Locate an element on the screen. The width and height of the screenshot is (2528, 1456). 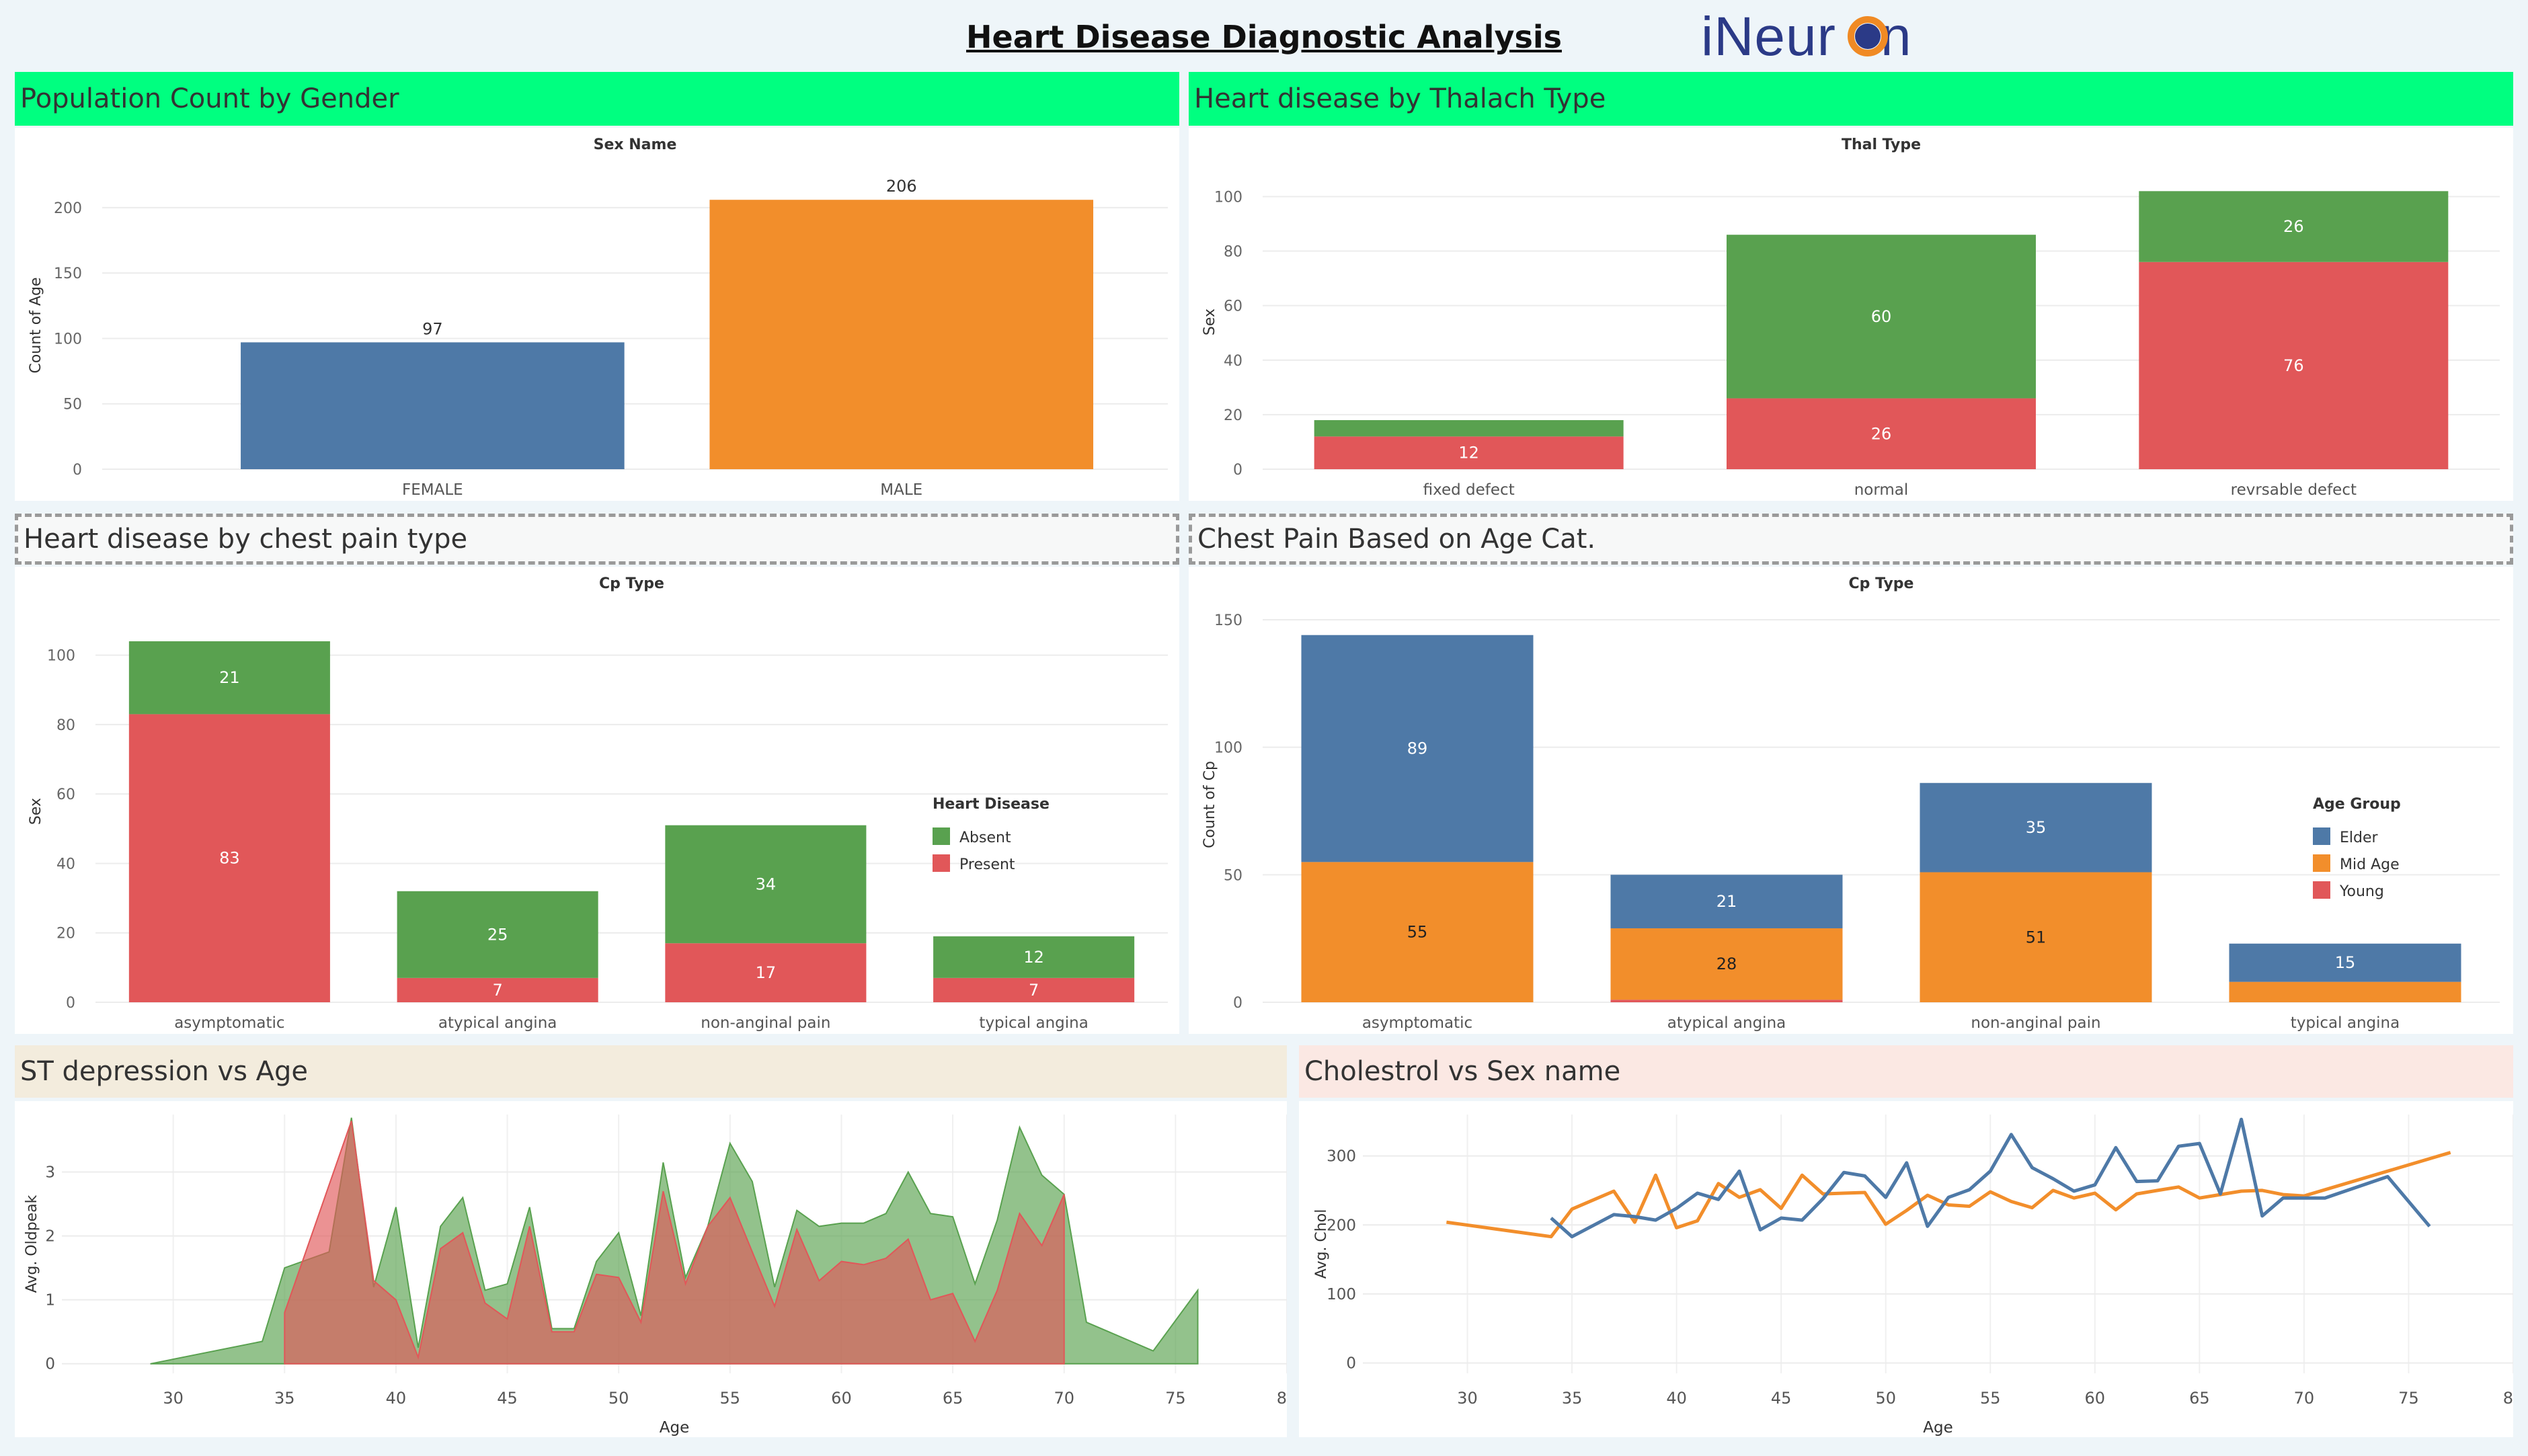
y-tick-label: 300 is located at coordinates (1341, 1157).